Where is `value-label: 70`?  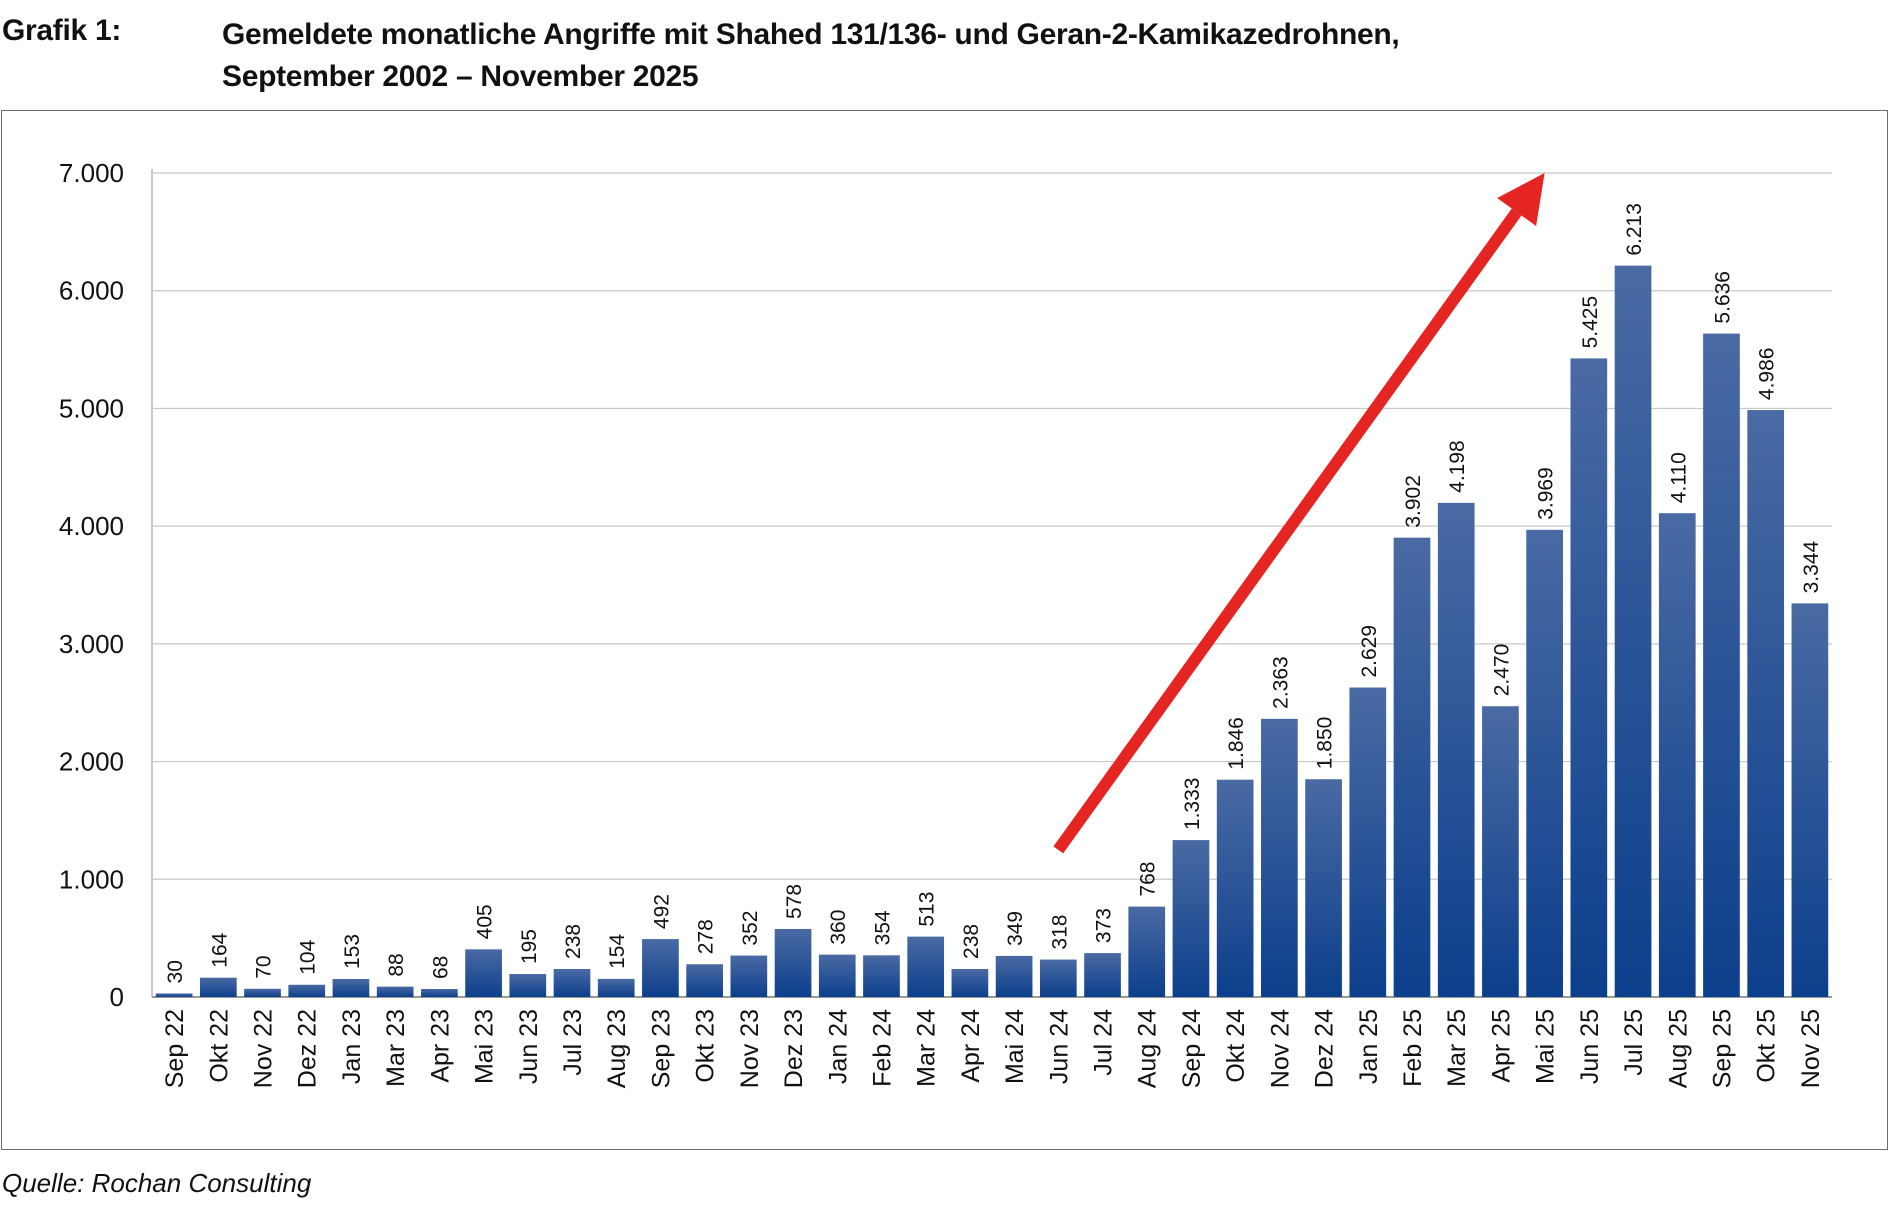
value-label: 70 is located at coordinates (264, 966).